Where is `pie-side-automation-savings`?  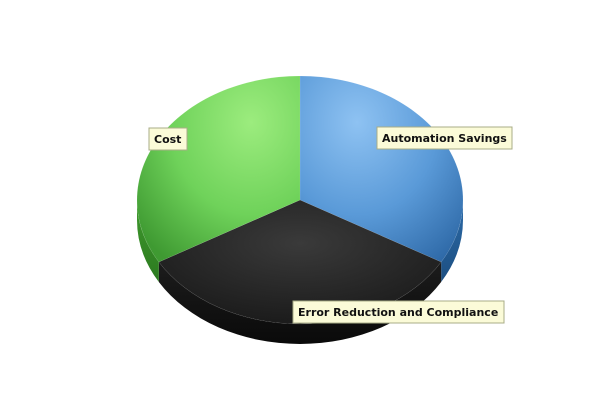 pie-side-automation-savings is located at coordinates (452, 241).